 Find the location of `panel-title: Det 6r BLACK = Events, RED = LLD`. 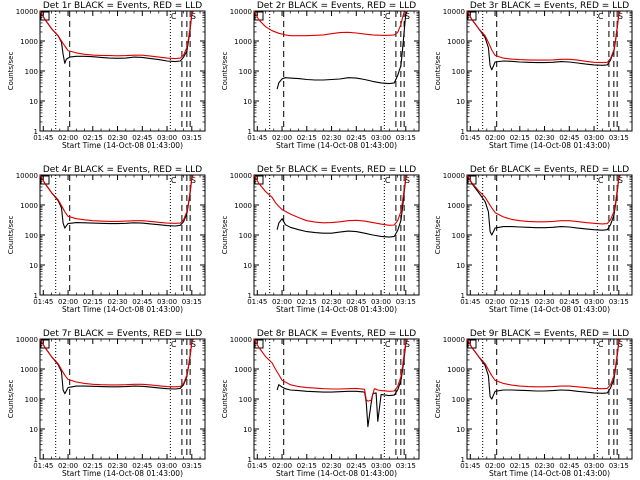

panel-title: Det 6r BLACK = Events, RED = LLD is located at coordinates (549, 170).